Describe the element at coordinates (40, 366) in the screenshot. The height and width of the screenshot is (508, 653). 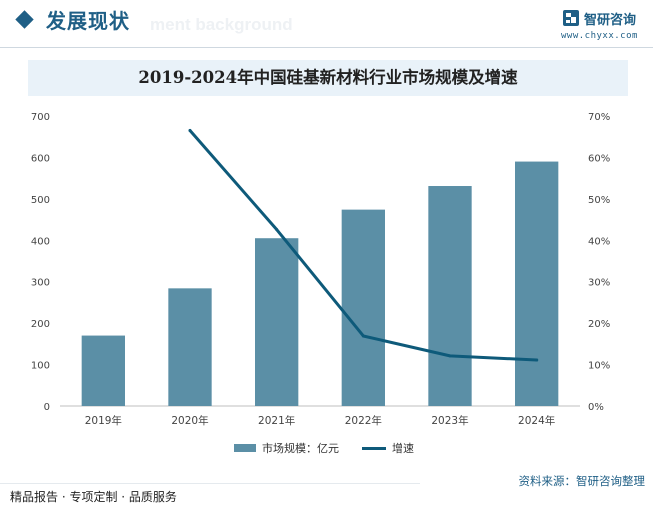
I see `y-left-tick-label: 100` at that location.